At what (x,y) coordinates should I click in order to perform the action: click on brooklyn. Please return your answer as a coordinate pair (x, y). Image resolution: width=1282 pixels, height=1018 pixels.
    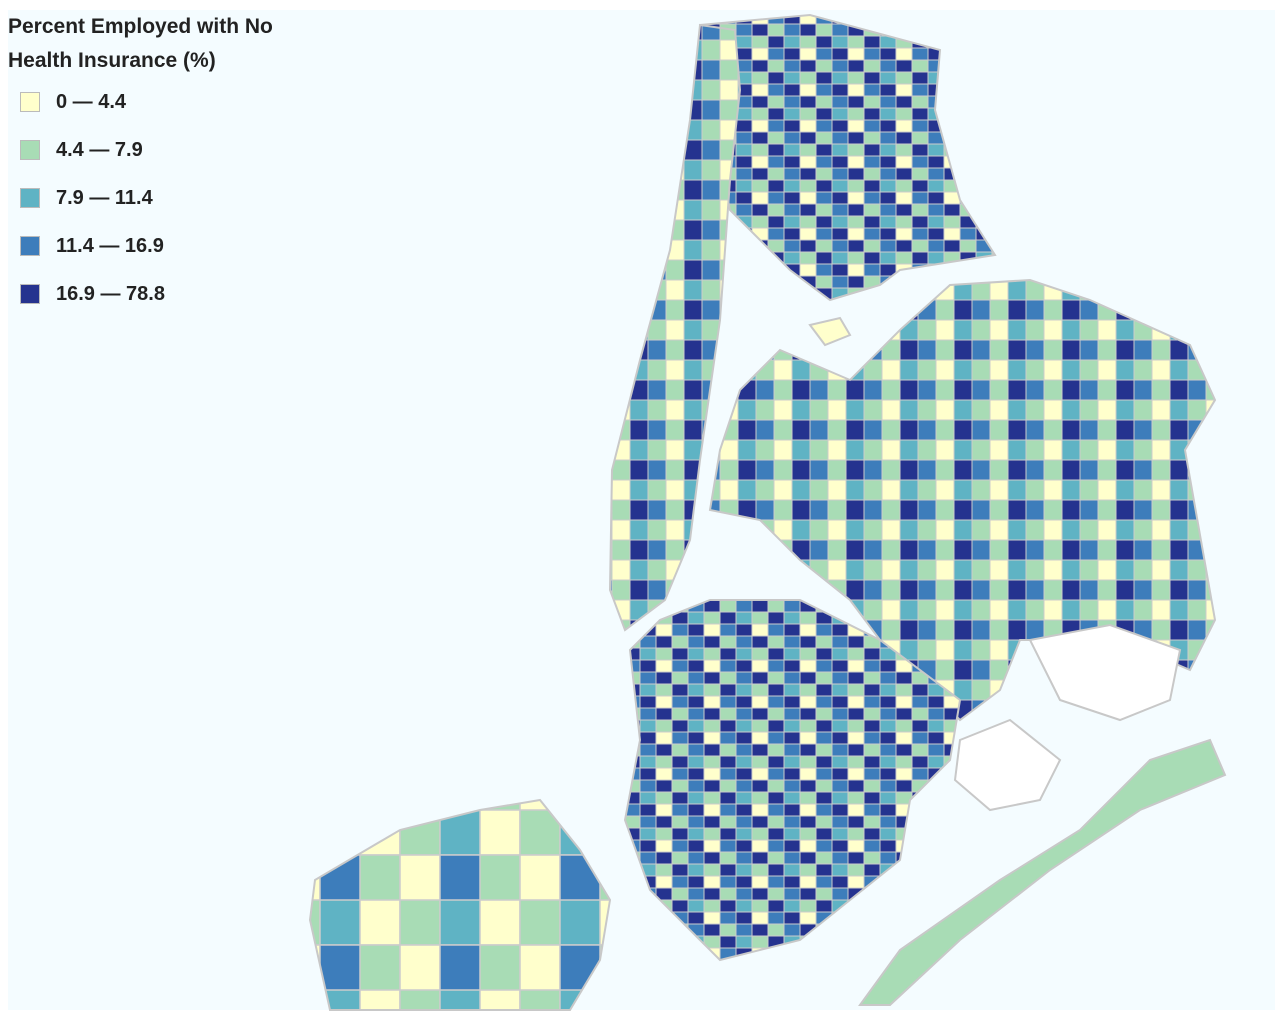
    Looking at the image, I should click on (792, 780).